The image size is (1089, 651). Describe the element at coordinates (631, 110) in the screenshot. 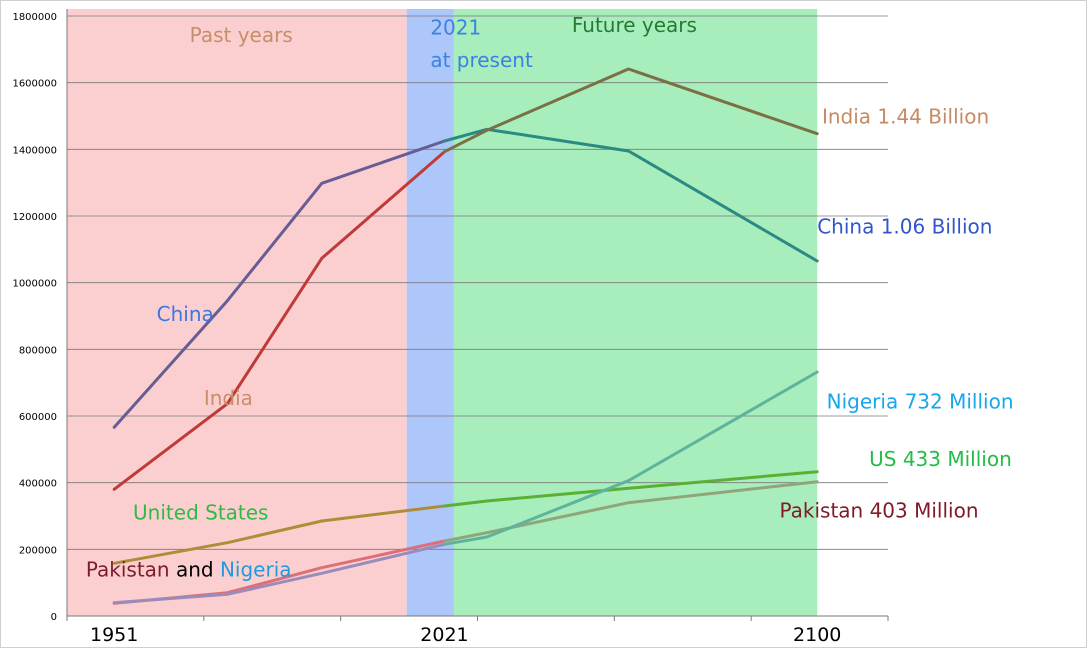

I see `series-line-india` at that location.